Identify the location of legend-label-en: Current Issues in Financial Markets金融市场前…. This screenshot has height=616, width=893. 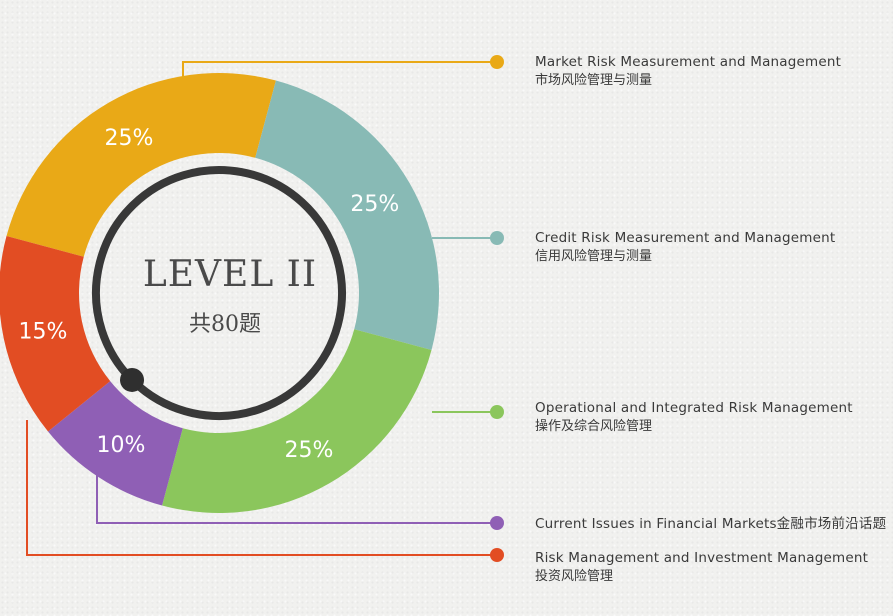
(711, 524).